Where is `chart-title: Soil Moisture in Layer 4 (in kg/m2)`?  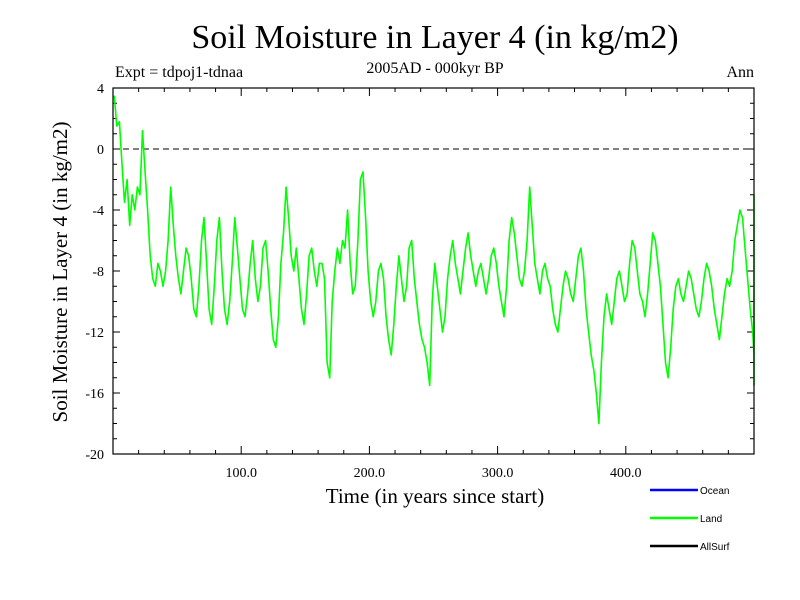
chart-title: Soil Moisture in Layer 4 (in kg/m2) is located at coordinates (434, 37).